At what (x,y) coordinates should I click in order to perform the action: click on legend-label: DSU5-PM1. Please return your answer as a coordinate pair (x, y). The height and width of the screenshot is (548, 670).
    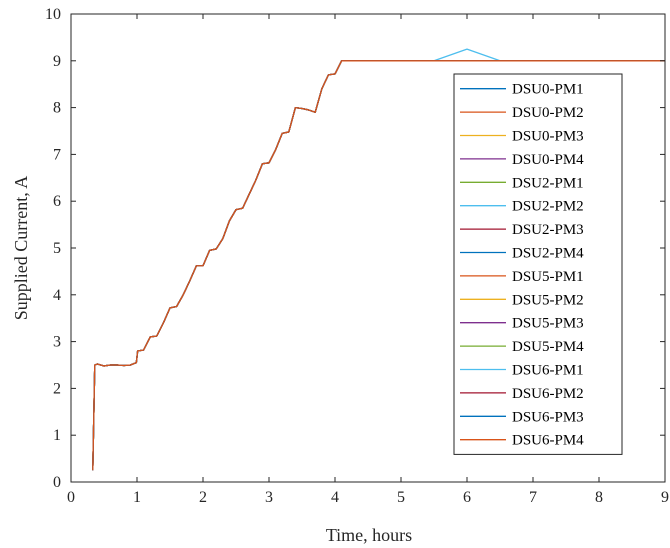
    Looking at the image, I should click on (548, 277).